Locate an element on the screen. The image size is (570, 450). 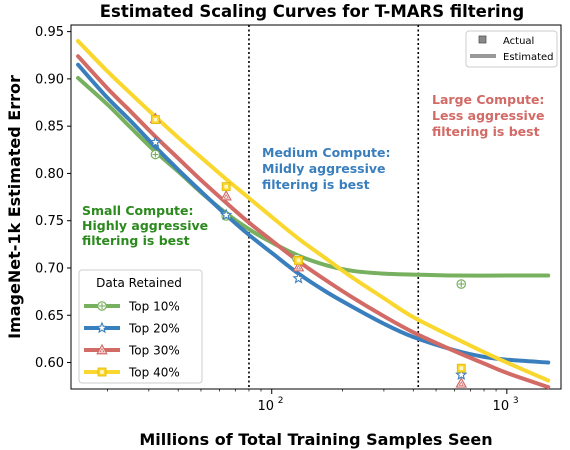
style-legend-estimated-label: Estimated is located at coordinates (528, 57).